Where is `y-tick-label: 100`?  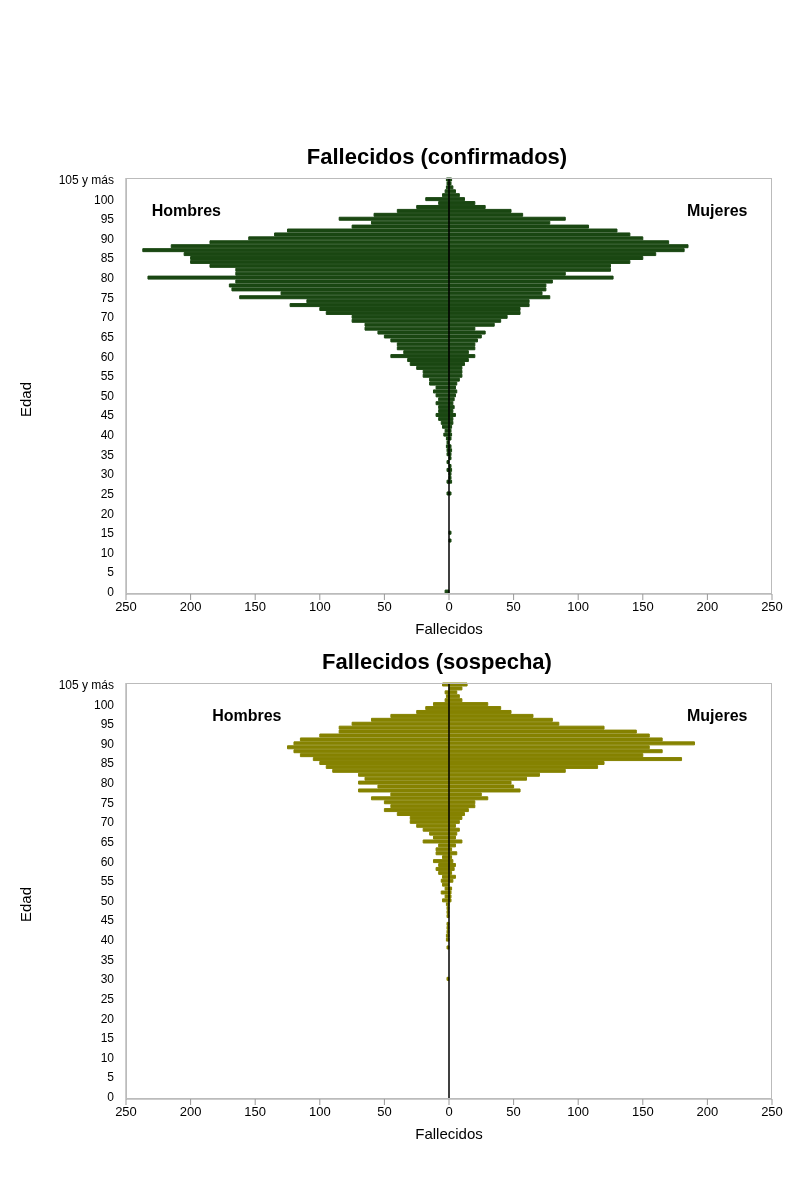 y-tick-label: 100 is located at coordinates (104, 704).